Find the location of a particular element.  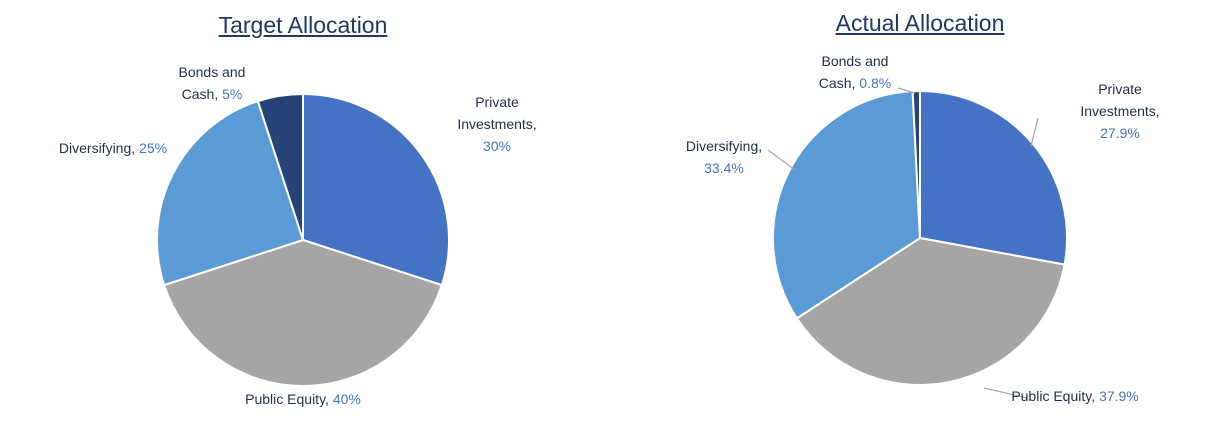

value-label: 27.9% is located at coordinates (1120, 133).